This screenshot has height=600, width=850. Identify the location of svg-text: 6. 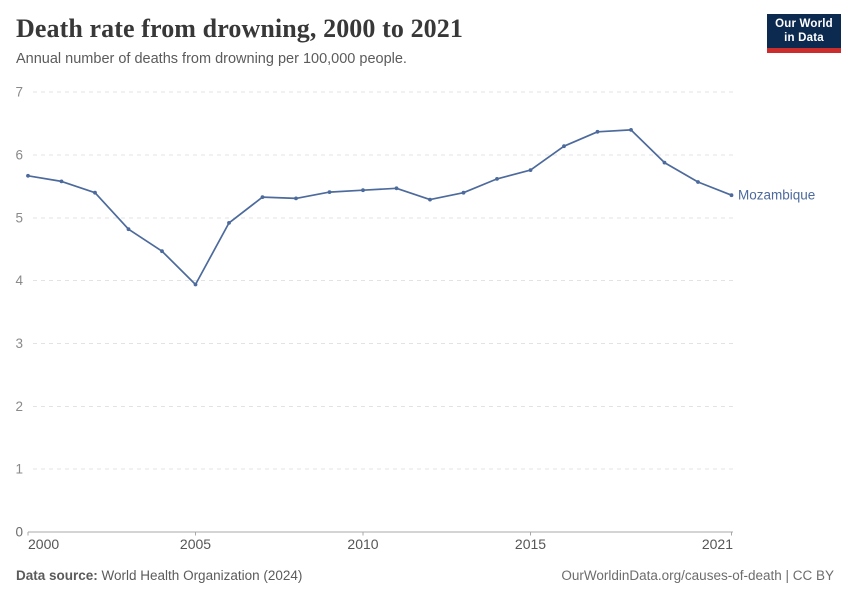
(19, 155).